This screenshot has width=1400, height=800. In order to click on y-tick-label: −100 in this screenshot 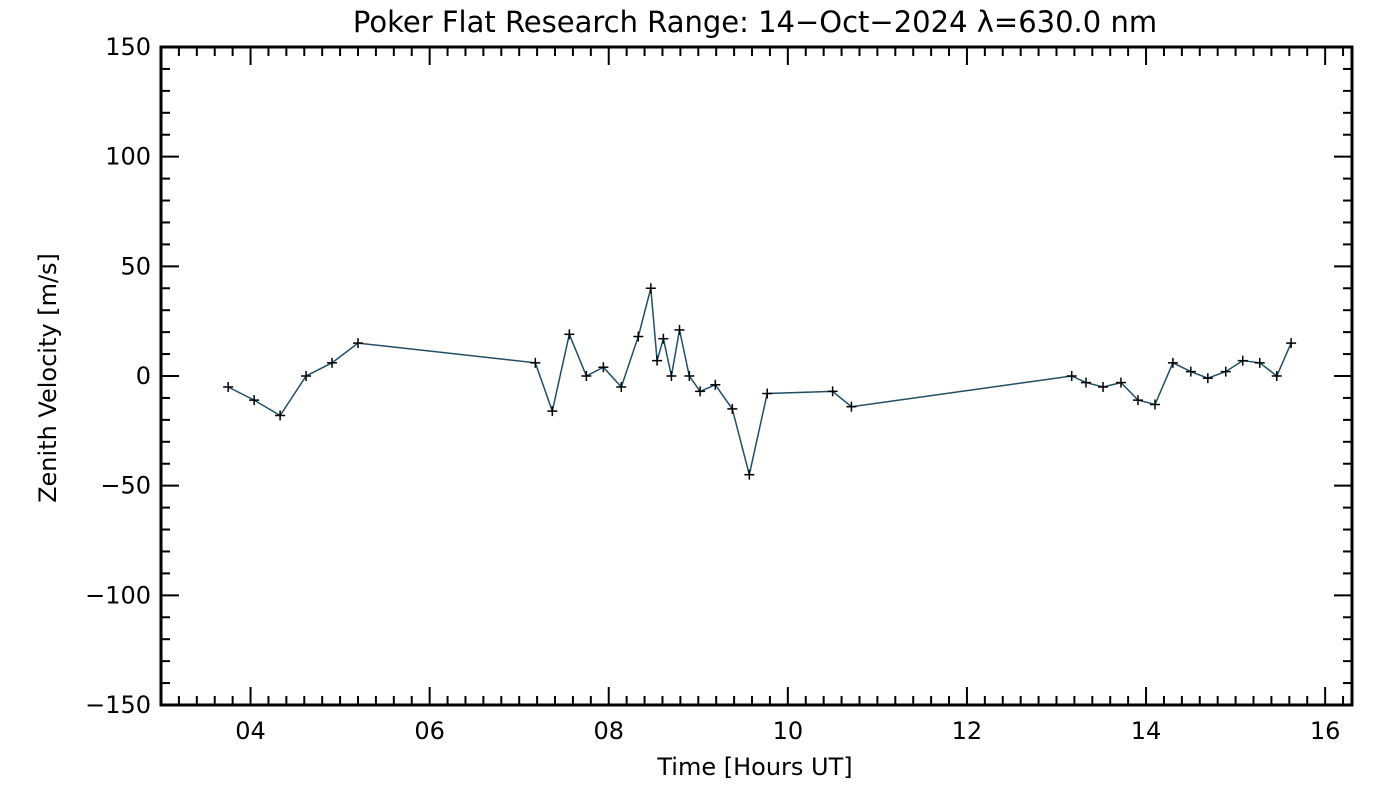, I will do `click(118, 595)`.